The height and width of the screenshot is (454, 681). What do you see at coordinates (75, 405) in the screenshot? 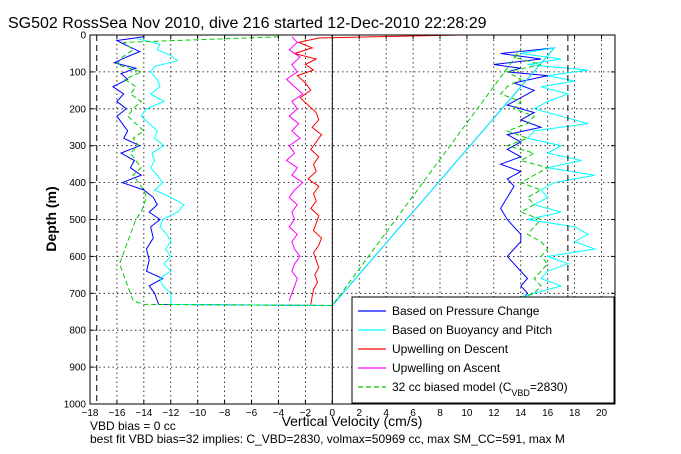
I see `y-tick-label: 1000` at bounding box center [75, 405].